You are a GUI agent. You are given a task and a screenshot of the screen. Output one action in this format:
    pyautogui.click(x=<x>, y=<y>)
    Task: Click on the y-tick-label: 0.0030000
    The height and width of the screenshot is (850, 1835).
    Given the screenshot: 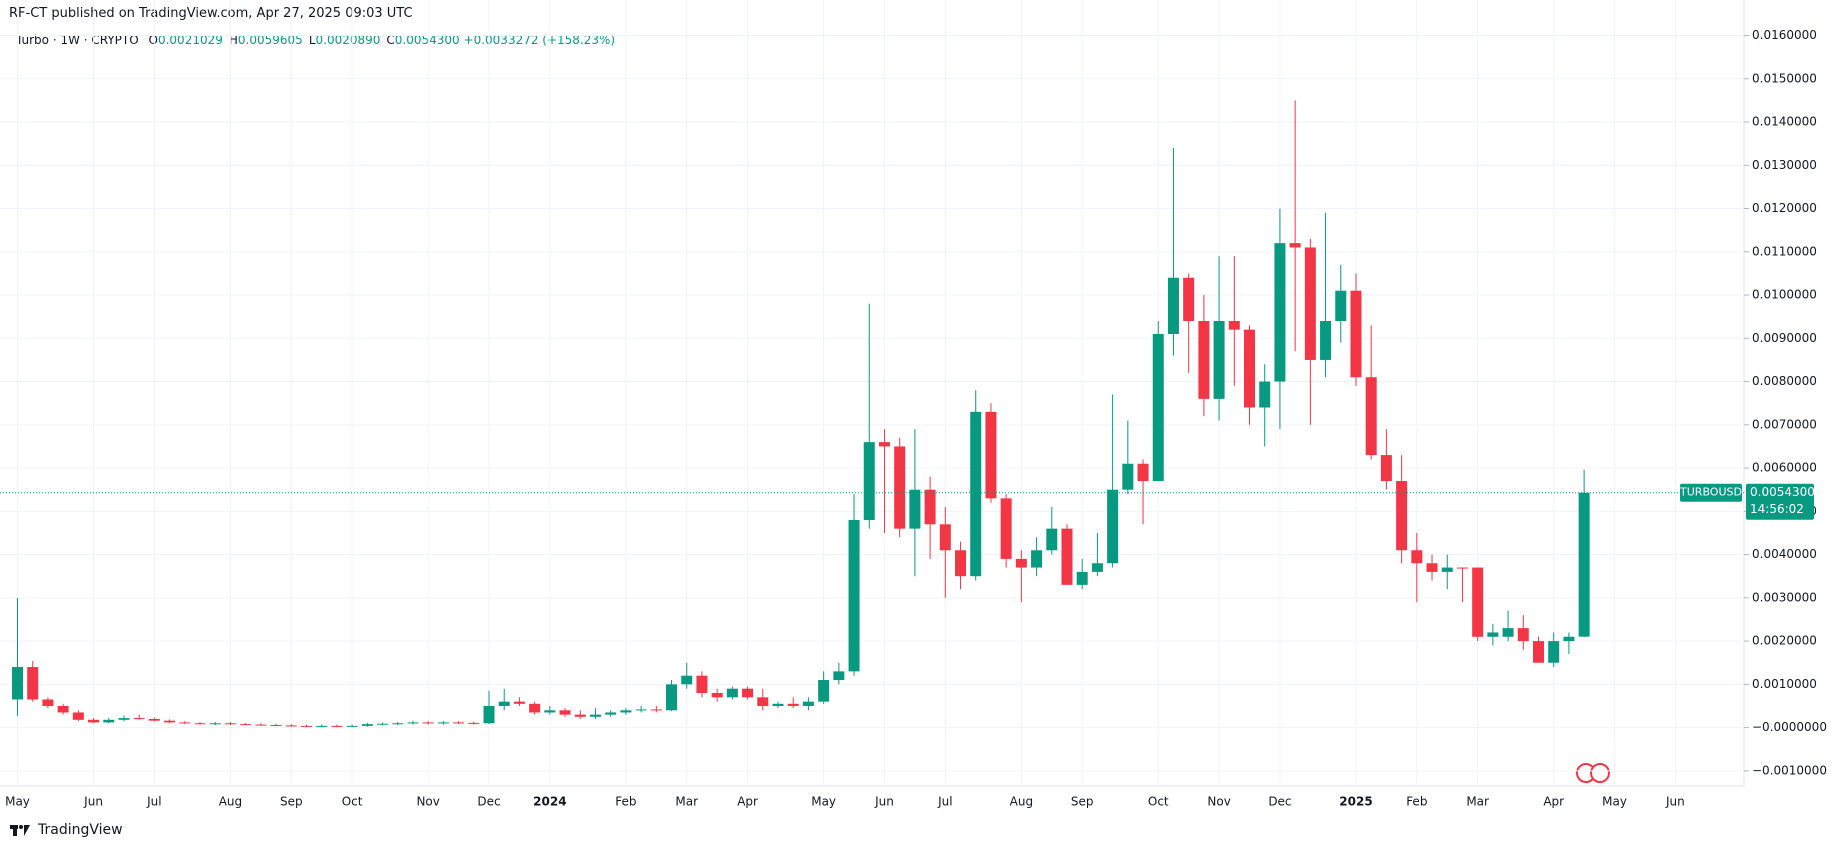 What is the action you would take?
    pyautogui.click(x=1784, y=597)
    